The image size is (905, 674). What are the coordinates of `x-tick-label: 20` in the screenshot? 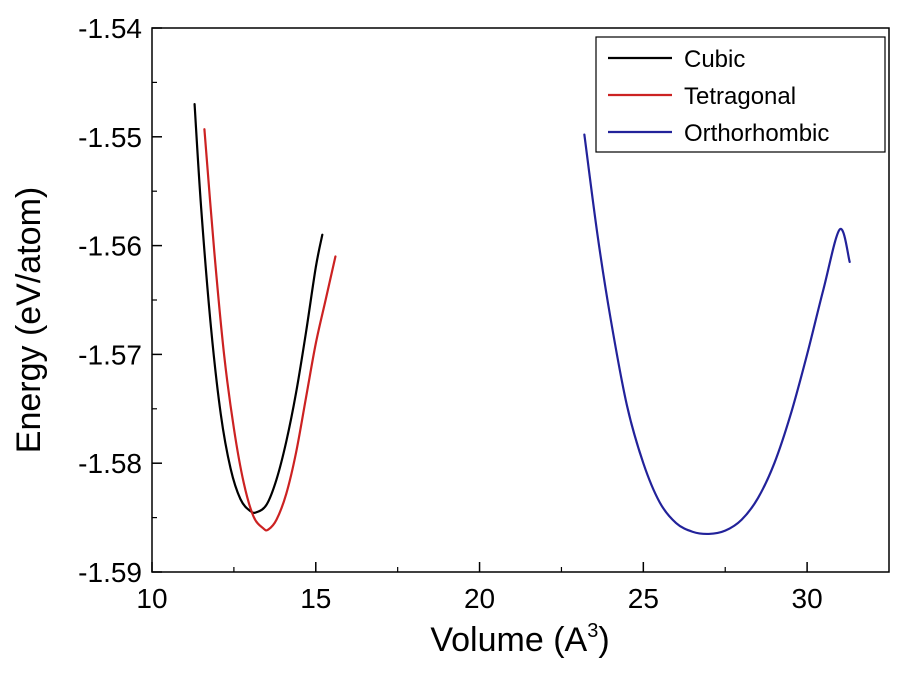 It's located at (479, 598).